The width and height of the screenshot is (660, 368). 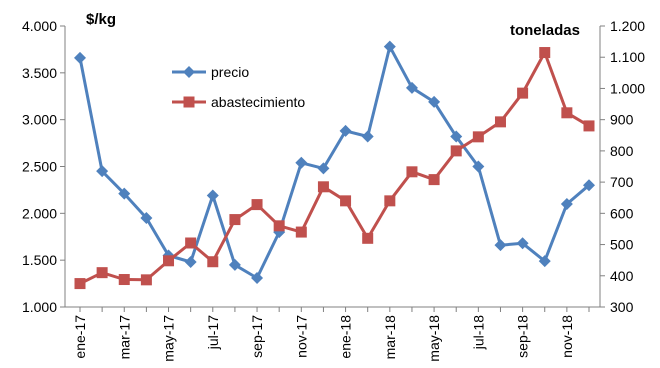 What do you see at coordinates (124, 337) in the screenshot?
I see `x-tick-label: mar-17` at bounding box center [124, 337].